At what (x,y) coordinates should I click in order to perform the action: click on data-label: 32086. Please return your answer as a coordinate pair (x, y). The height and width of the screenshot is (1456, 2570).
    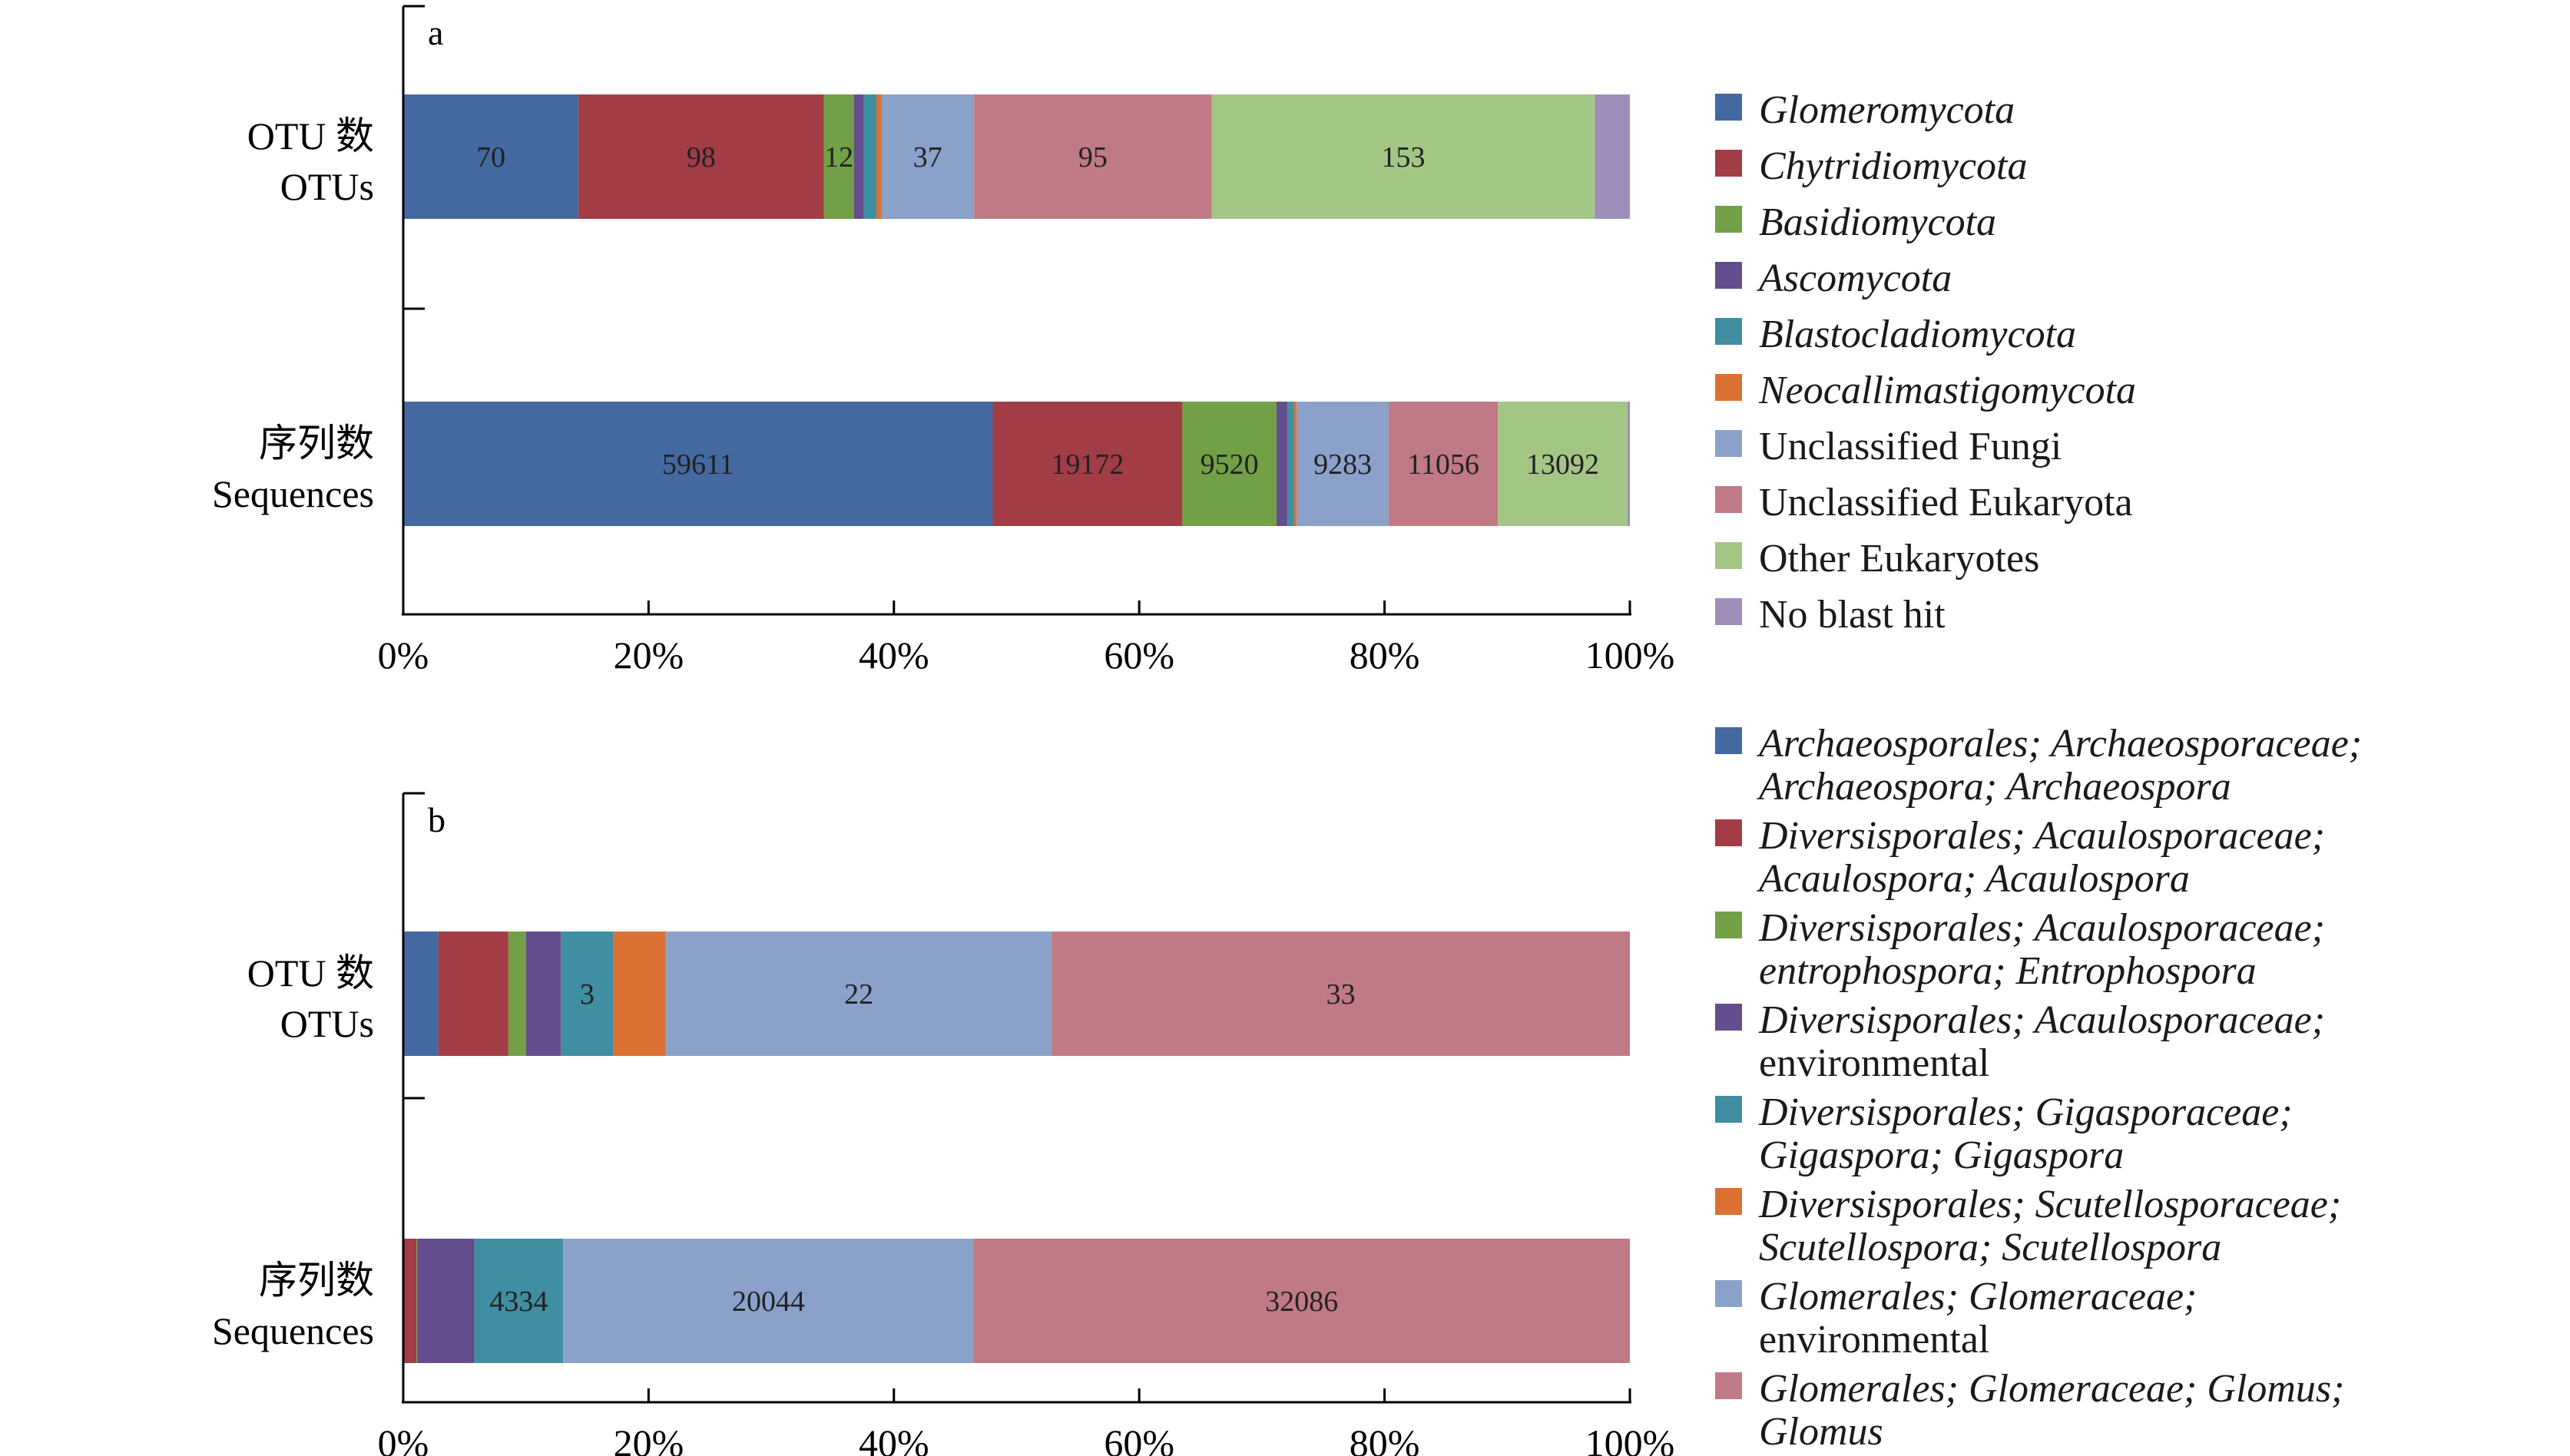
    Looking at the image, I should click on (1301, 1302).